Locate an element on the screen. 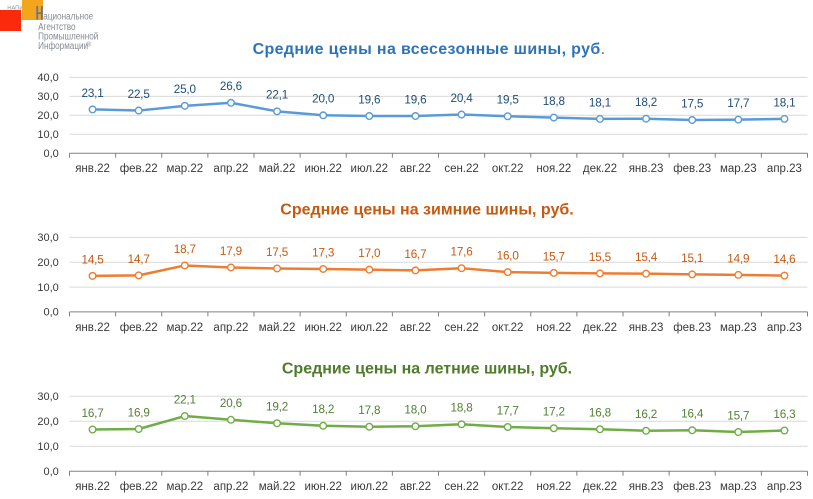 Image resolution: width=813 pixels, height=499 pixels. svg-text: 14,7 is located at coordinates (139, 259).